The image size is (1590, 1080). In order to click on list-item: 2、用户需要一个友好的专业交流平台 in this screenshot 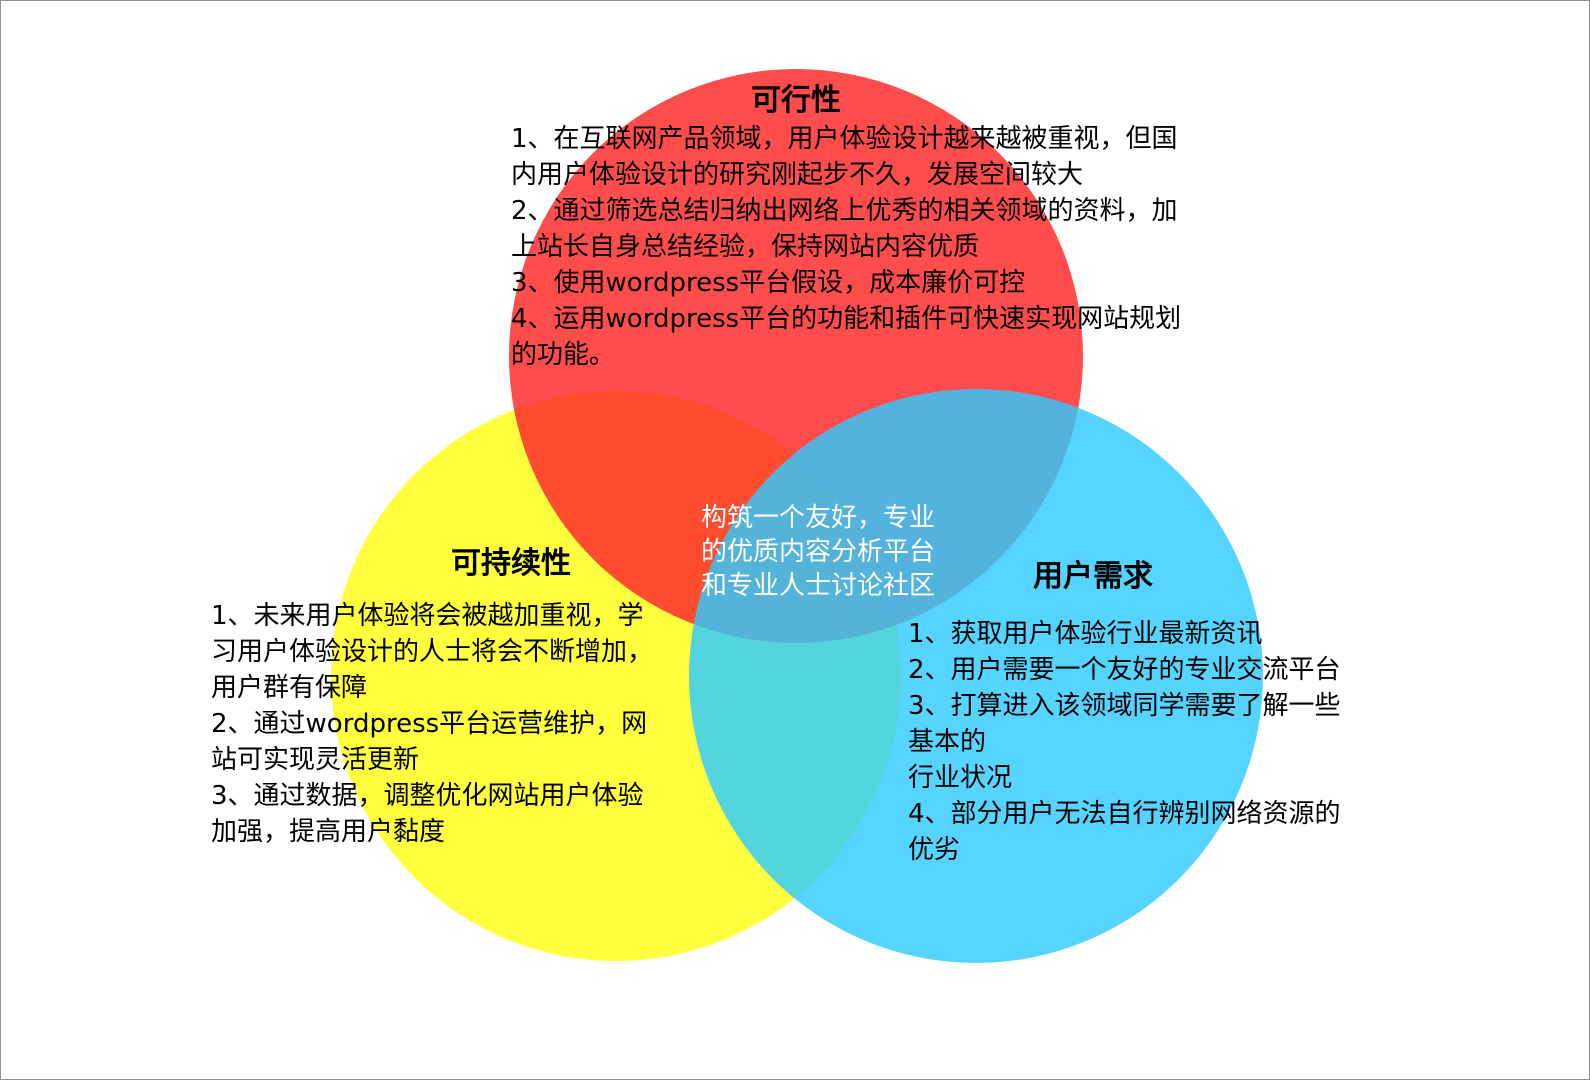, I will do `click(1124, 670)`.